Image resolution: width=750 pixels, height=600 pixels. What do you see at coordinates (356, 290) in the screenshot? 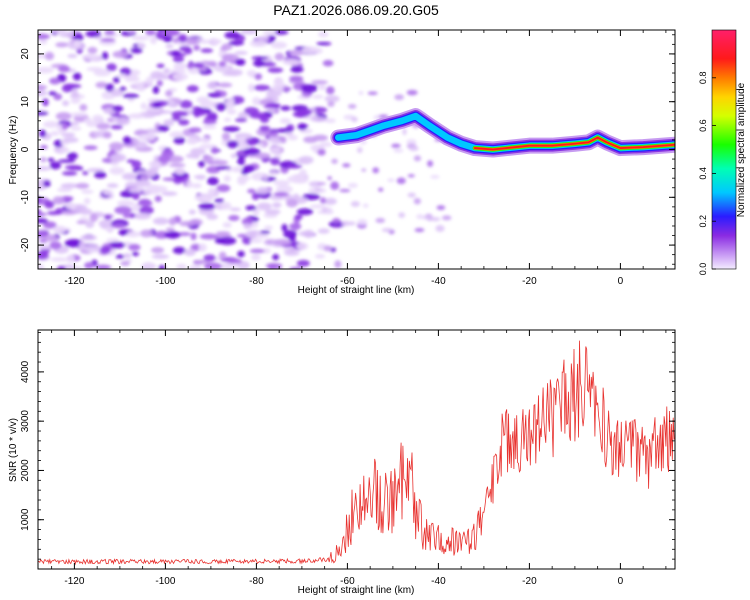
I see `heatmap-x-axis-label: Height of straight line (km)` at bounding box center [356, 290].